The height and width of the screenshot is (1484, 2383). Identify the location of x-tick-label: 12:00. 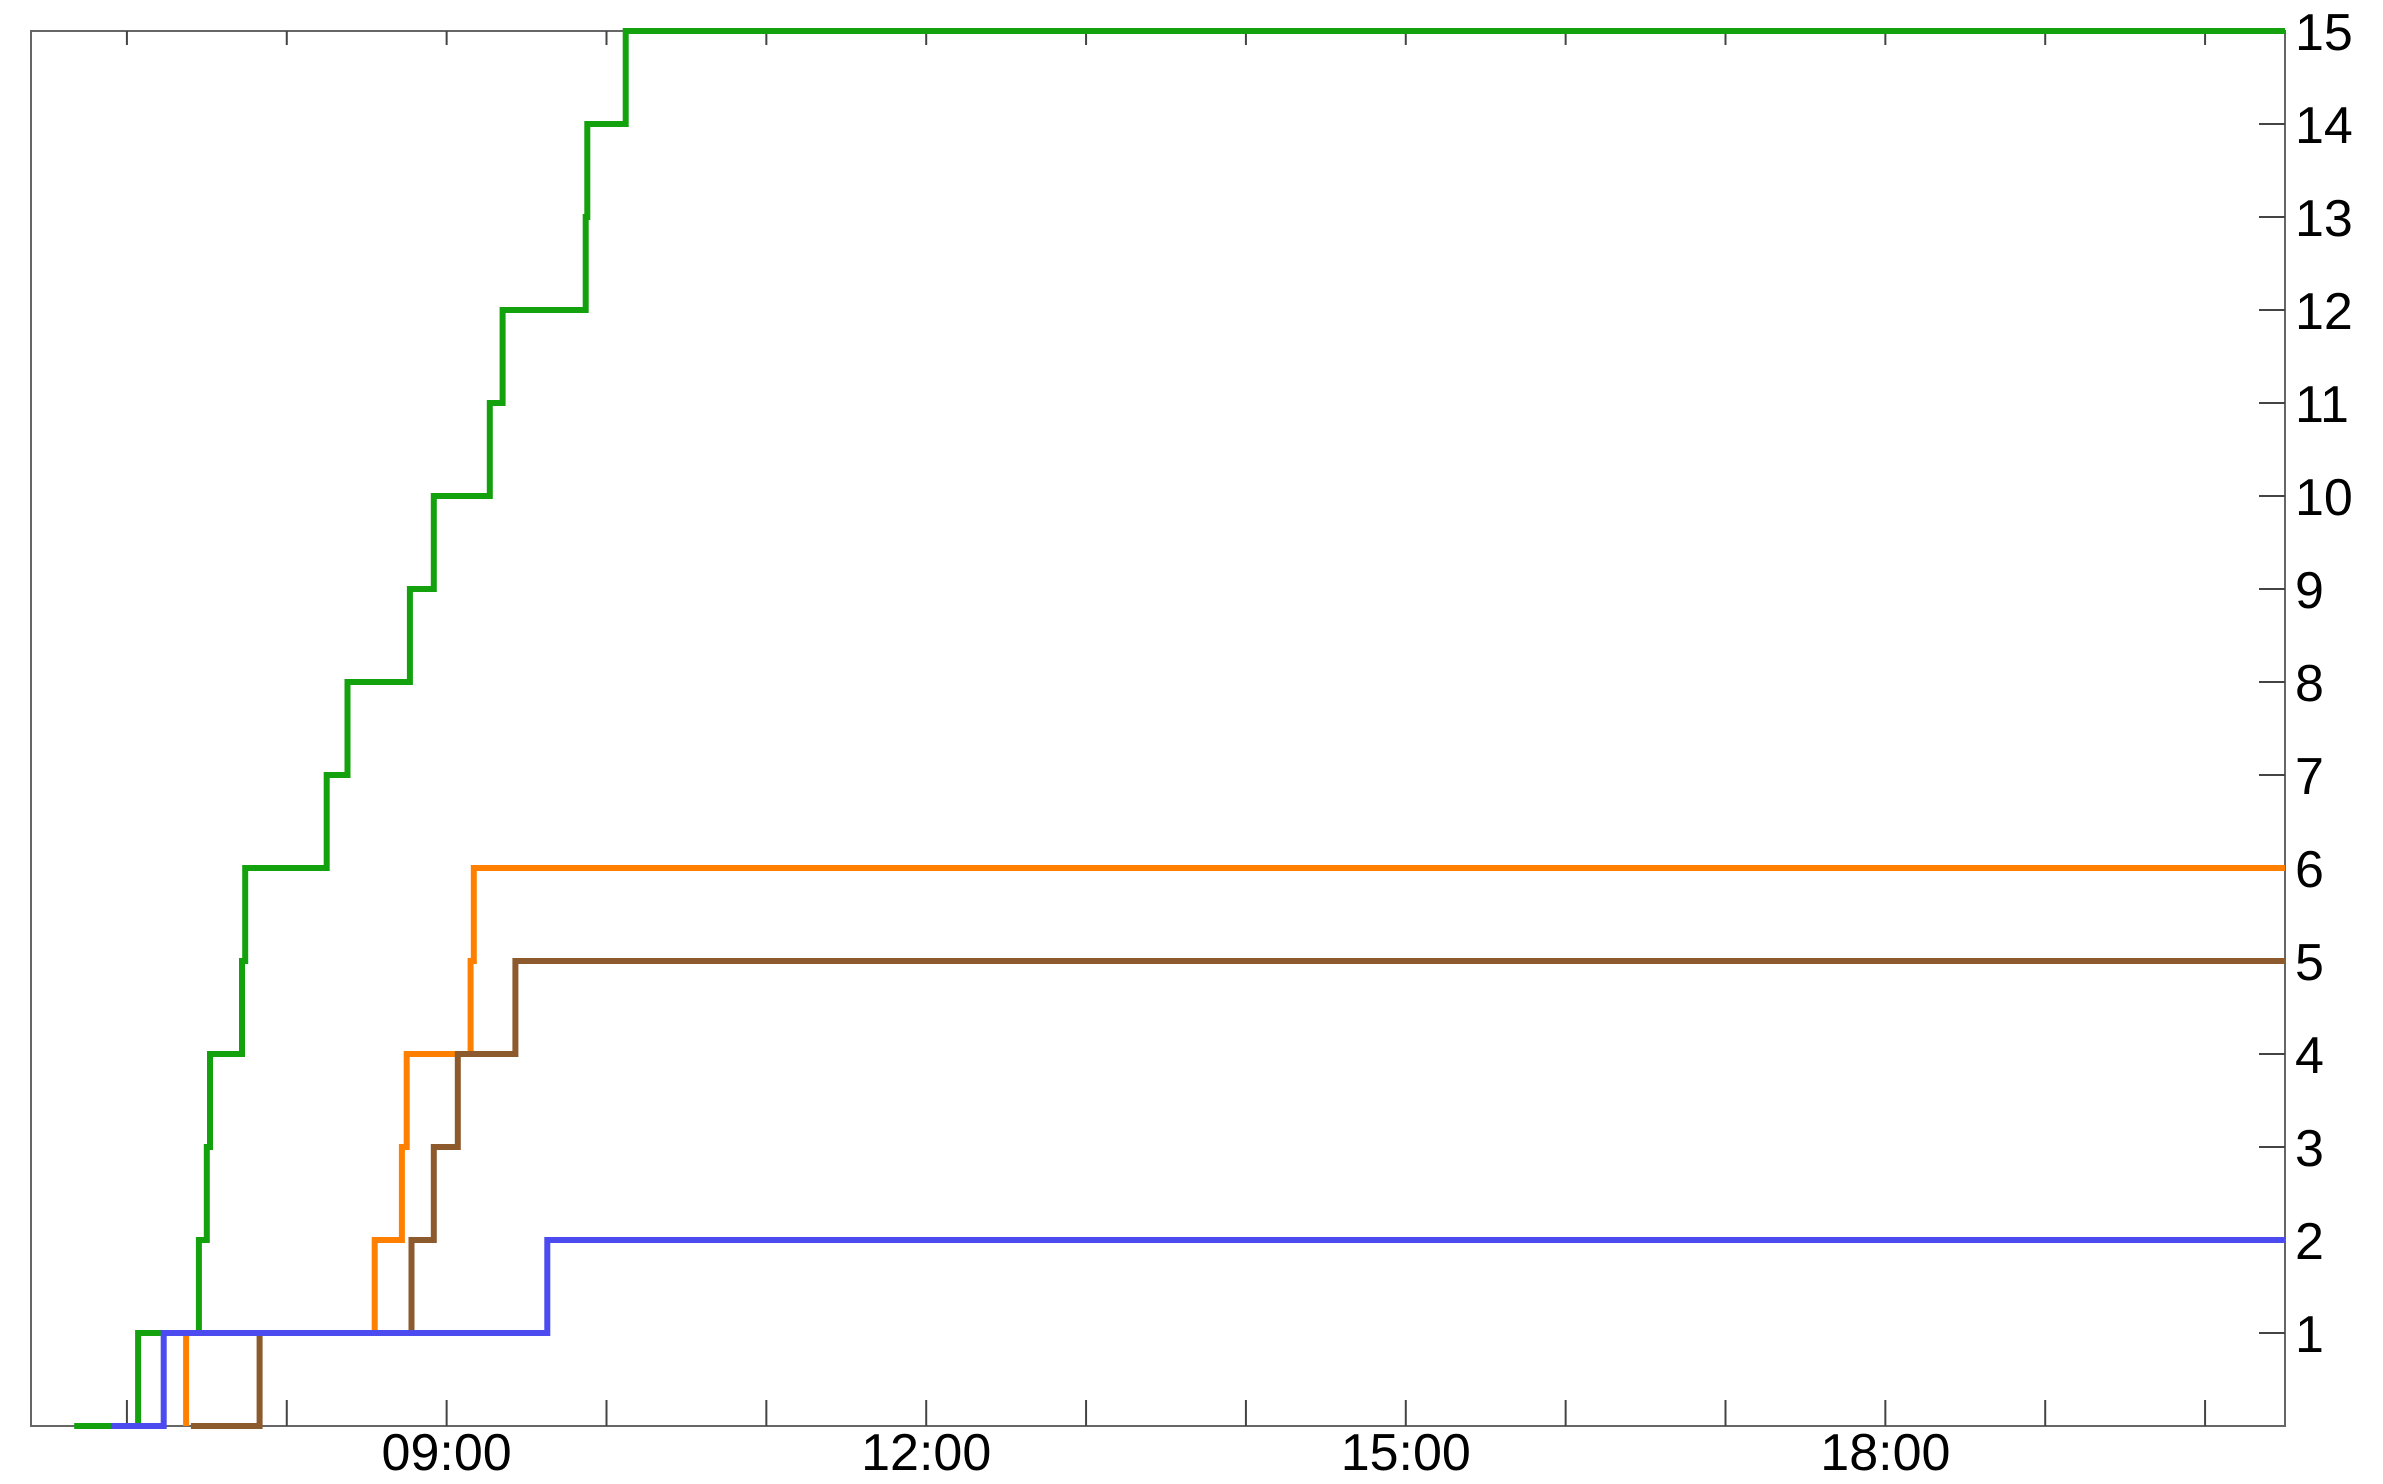
(926, 1453).